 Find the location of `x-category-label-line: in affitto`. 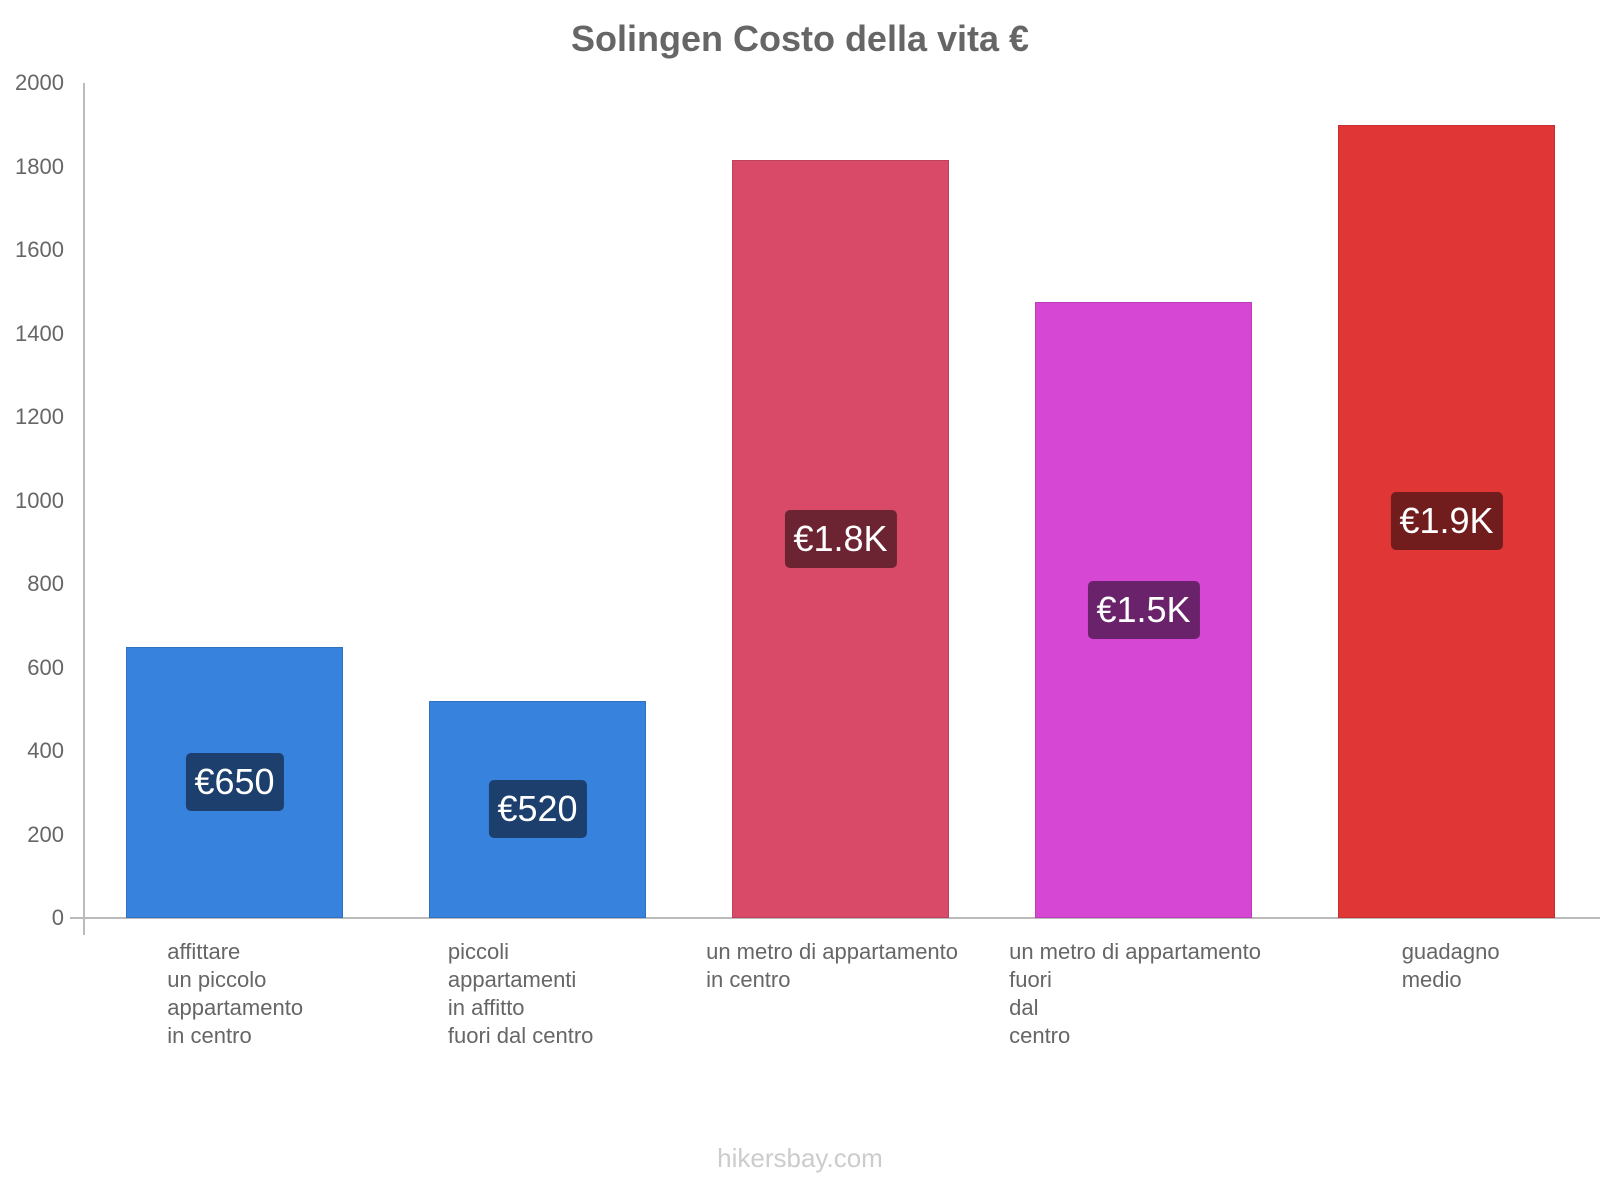

x-category-label-line: in affitto is located at coordinates (486, 1007).